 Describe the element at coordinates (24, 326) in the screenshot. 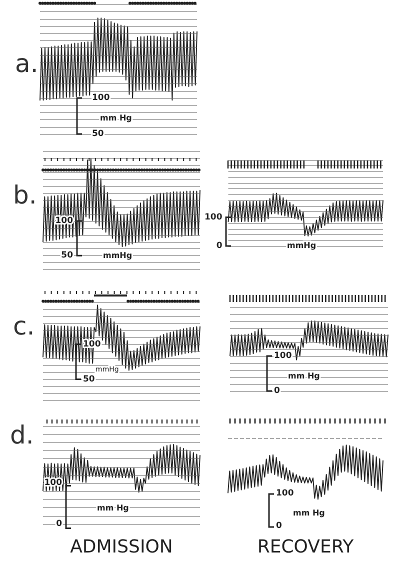

I see `chart-title: c.` at that location.